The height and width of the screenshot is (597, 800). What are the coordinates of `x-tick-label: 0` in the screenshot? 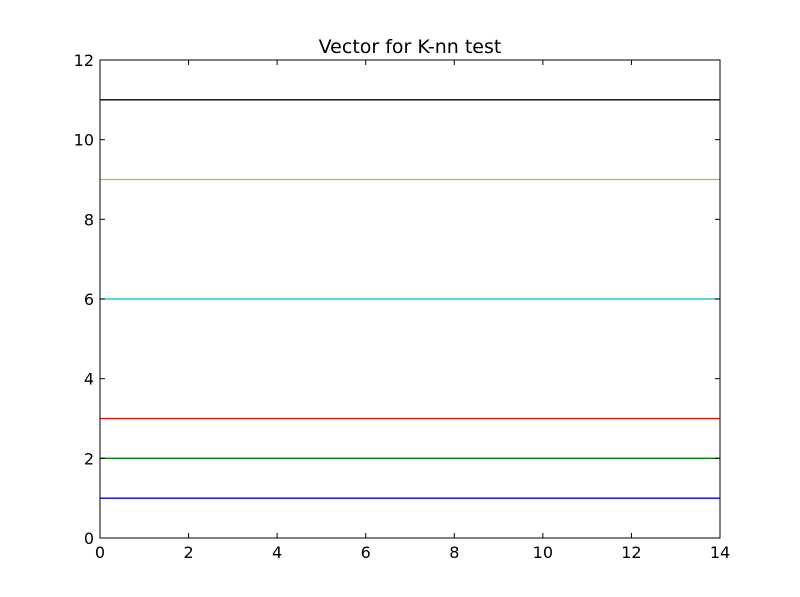 It's located at (100, 552).